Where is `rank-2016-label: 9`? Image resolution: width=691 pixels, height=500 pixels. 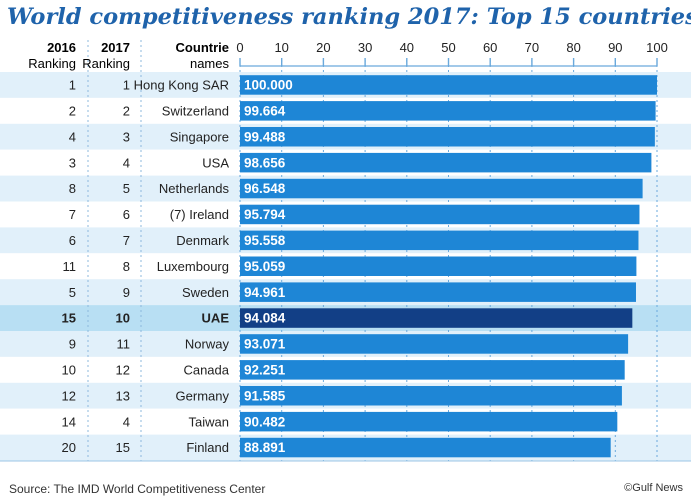 rank-2016-label: 9 is located at coordinates (72, 344).